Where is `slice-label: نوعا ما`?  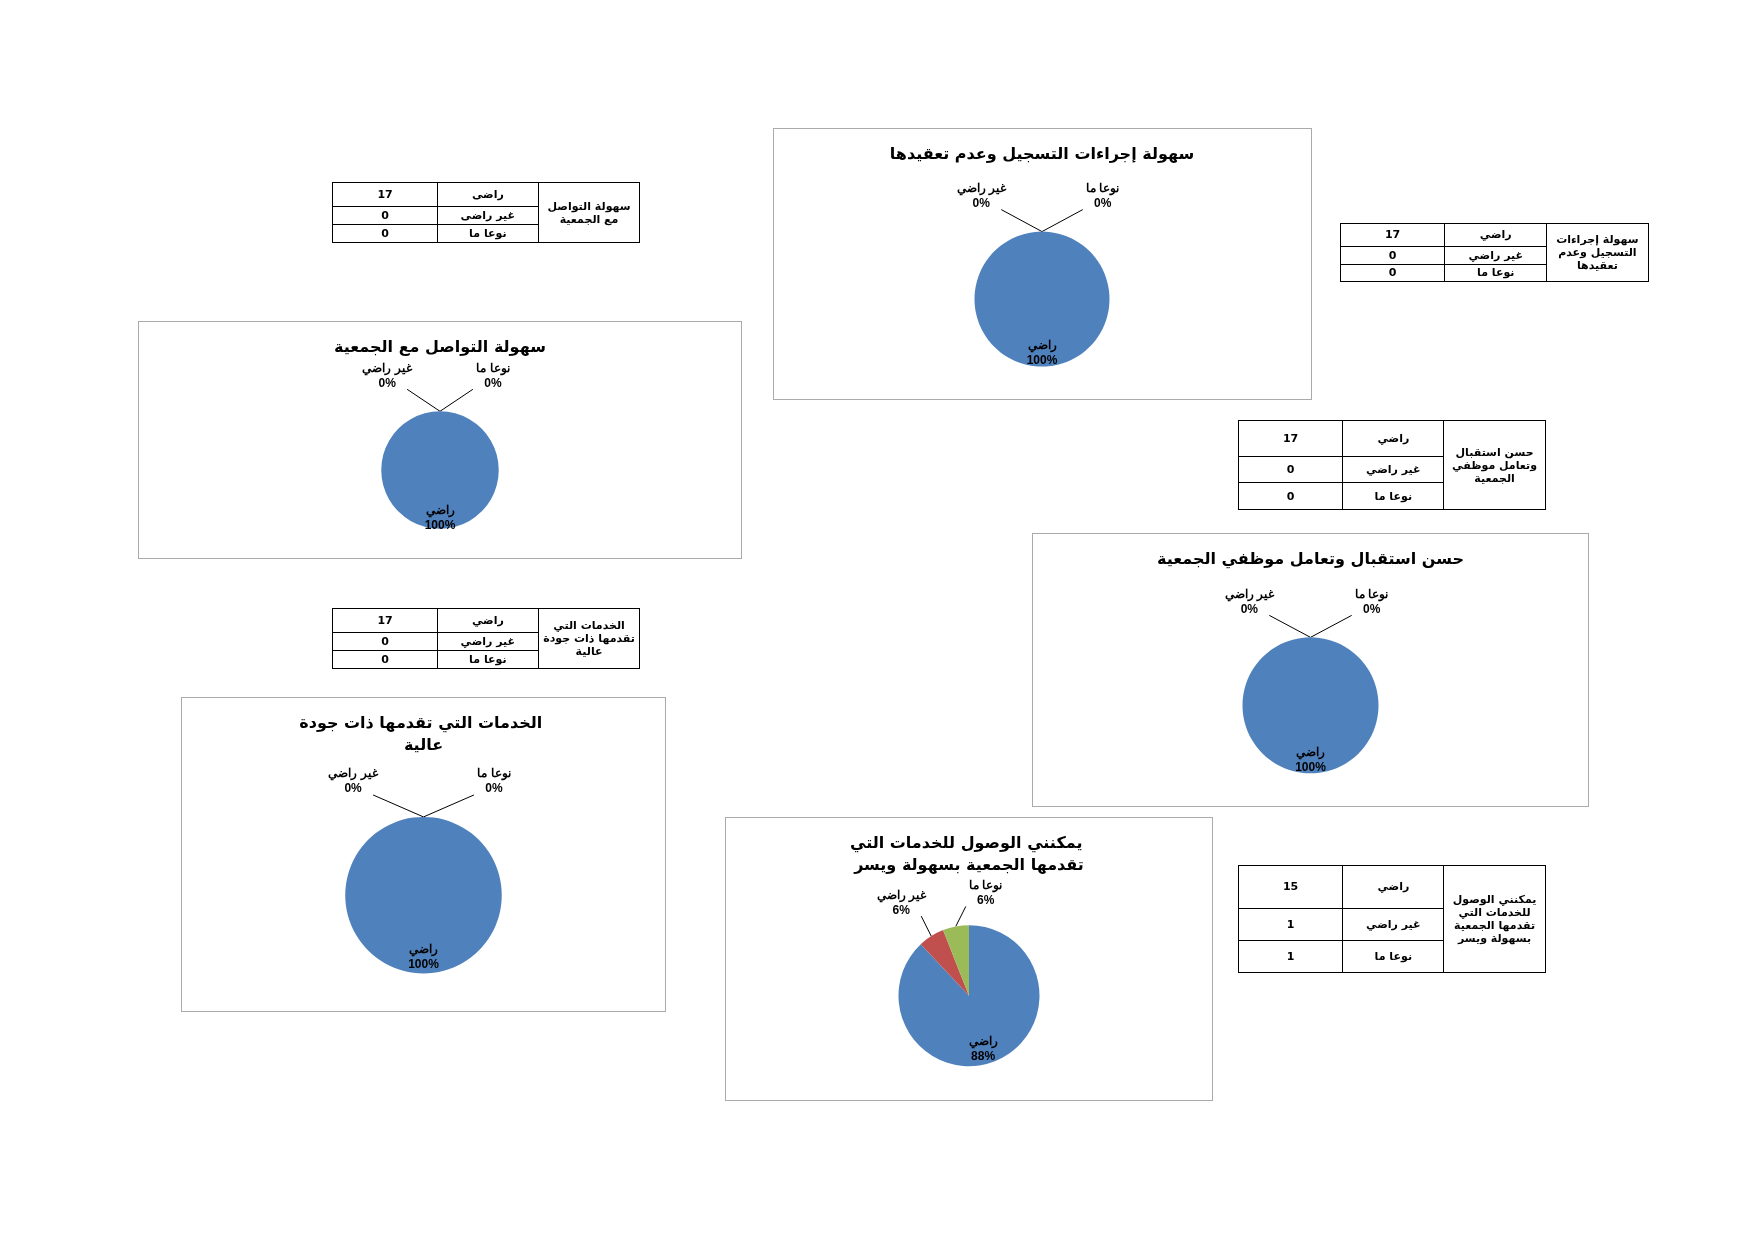 slice-label: نوعا ما is located at coordinates (986, 885).